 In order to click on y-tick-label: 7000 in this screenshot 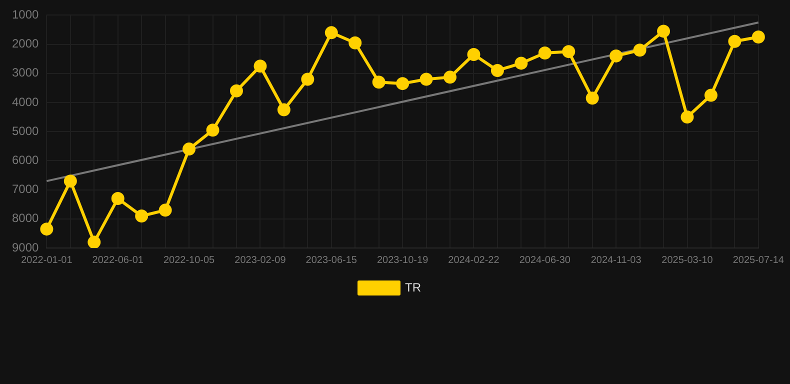, I will do `click(26, 189)`.